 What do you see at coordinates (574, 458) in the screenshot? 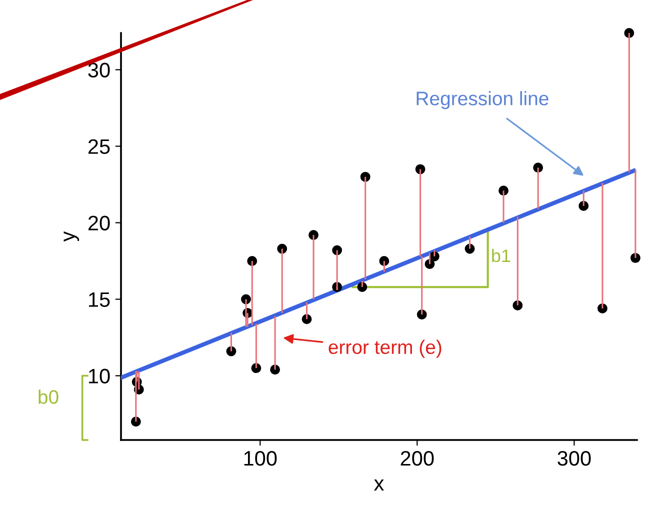
I see `x-tick-label: 300` at bounding box center [574, 458].